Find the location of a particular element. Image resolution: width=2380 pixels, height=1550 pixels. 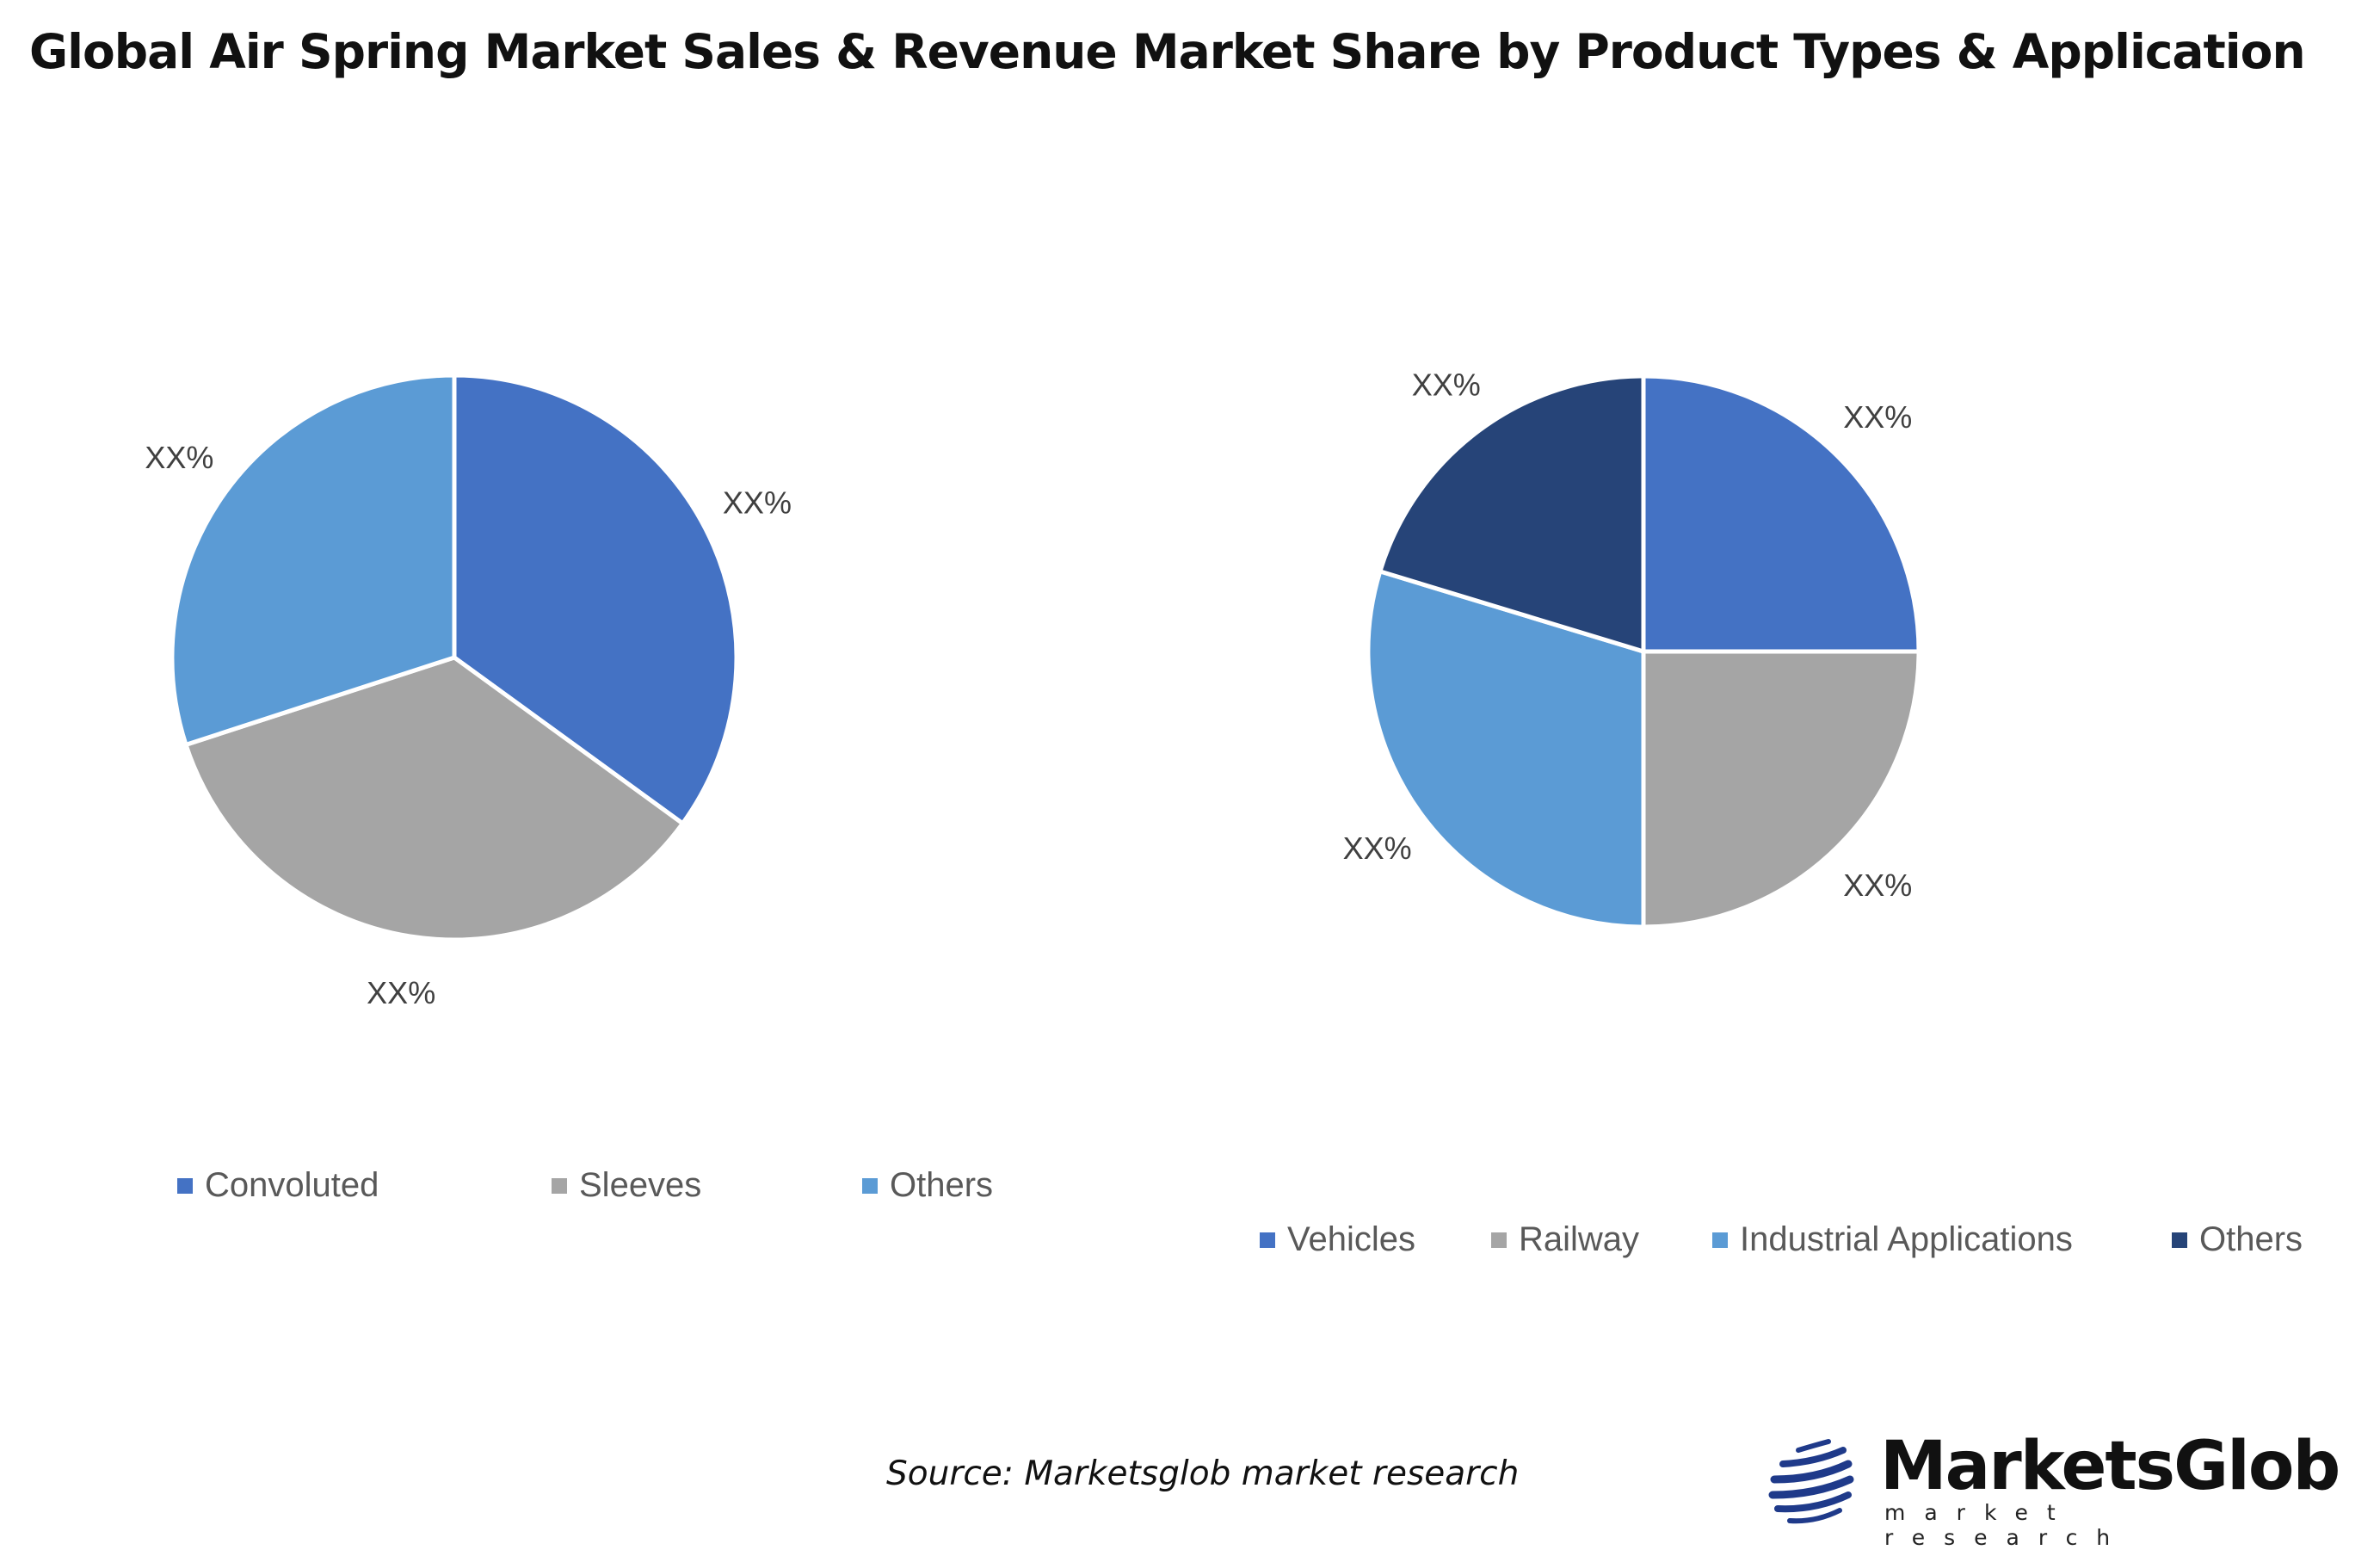

logo-tagline: market research is located at coordinates (2007, 1525).